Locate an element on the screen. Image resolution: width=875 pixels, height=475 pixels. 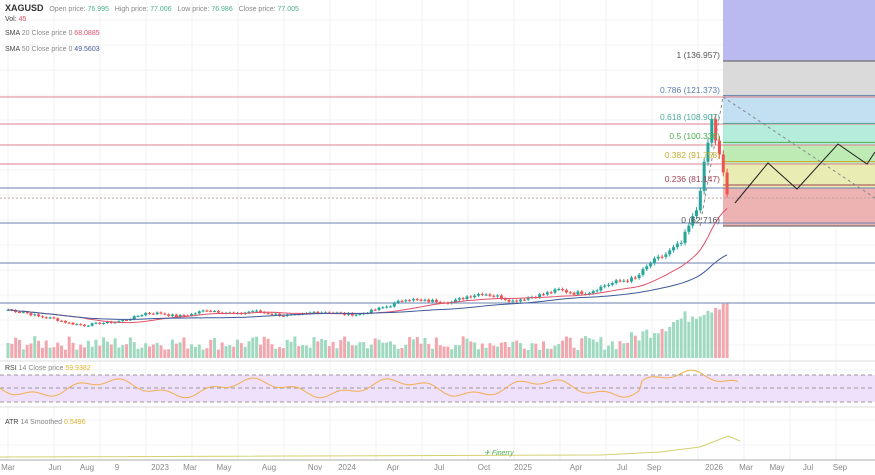
sma20-legend: SMA 20 Close price 0 68.0885 is located at coordinates (52, 33).